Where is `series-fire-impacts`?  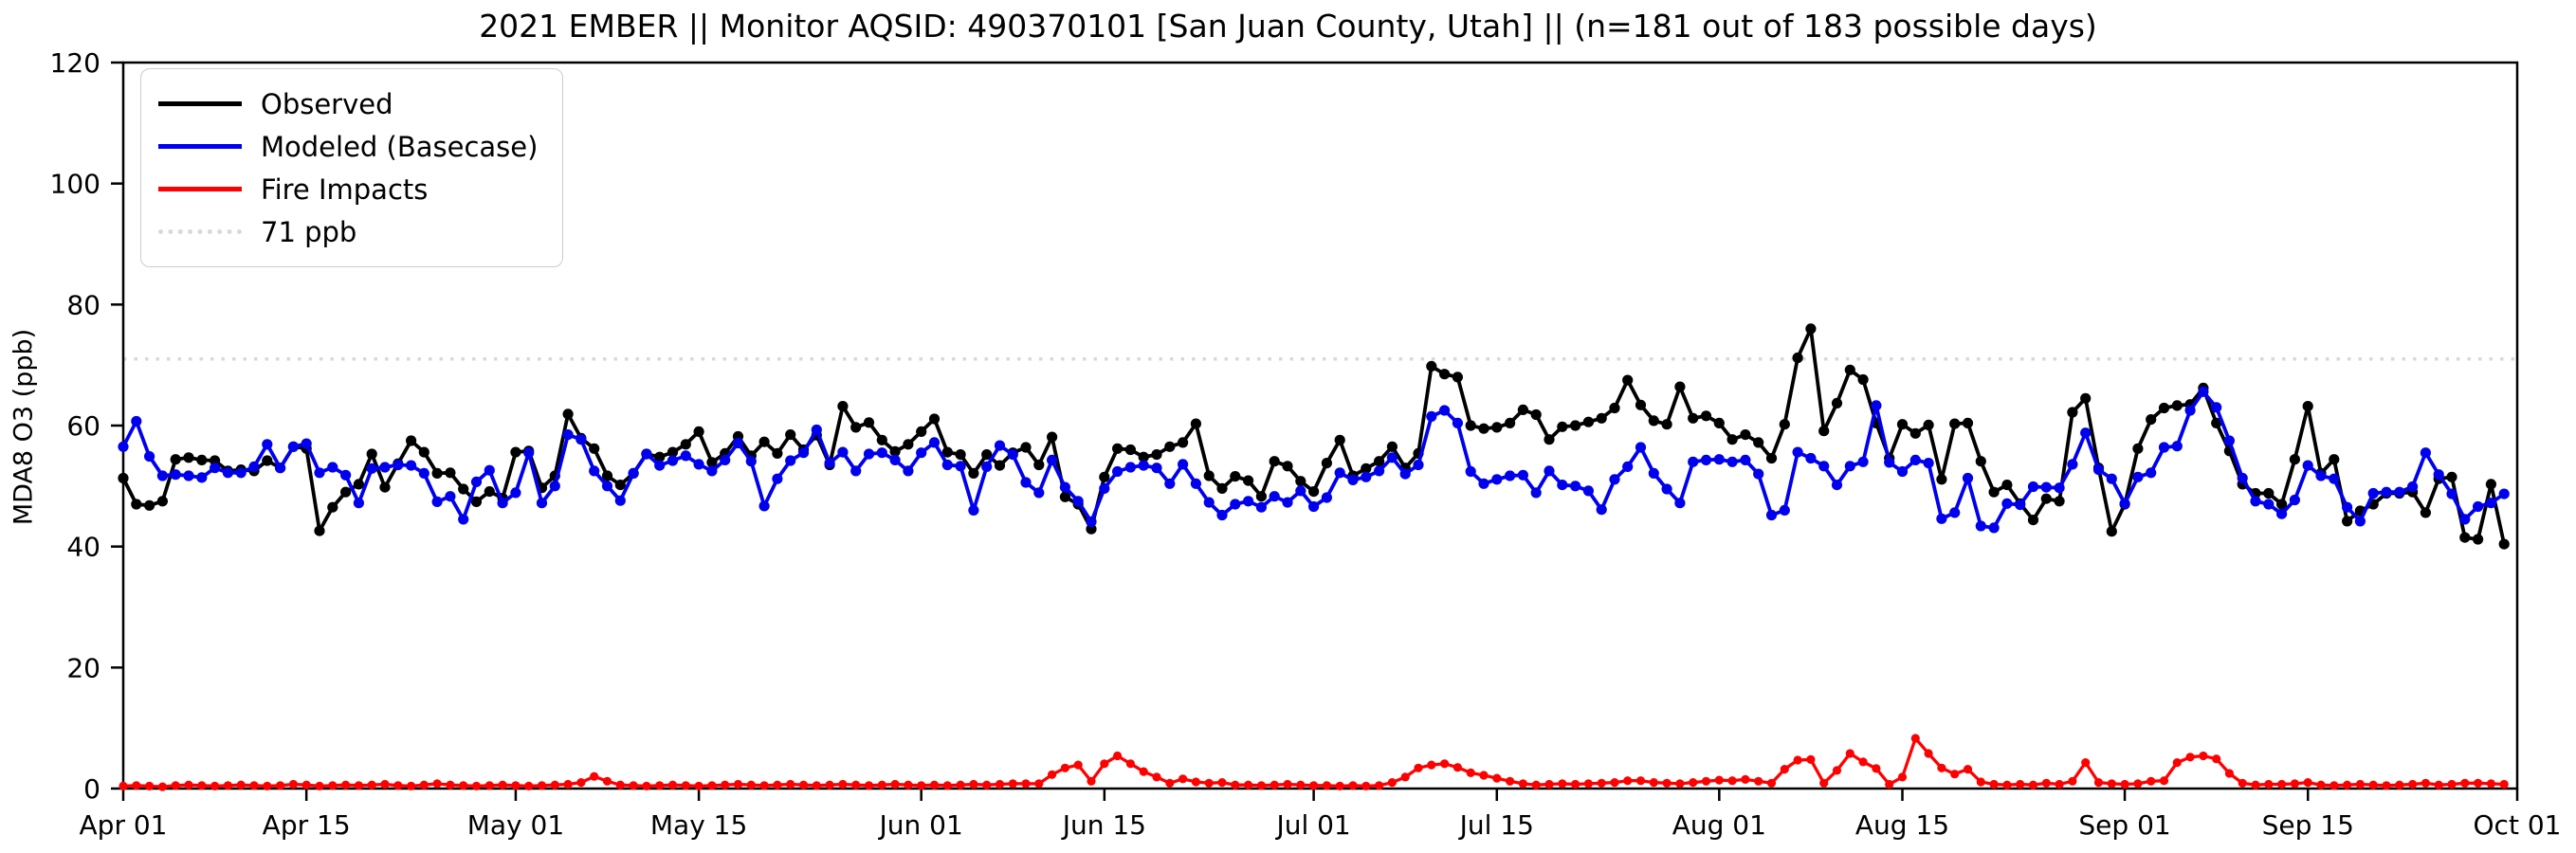
series-fire-impacts is located at coordinates (1314, 762).